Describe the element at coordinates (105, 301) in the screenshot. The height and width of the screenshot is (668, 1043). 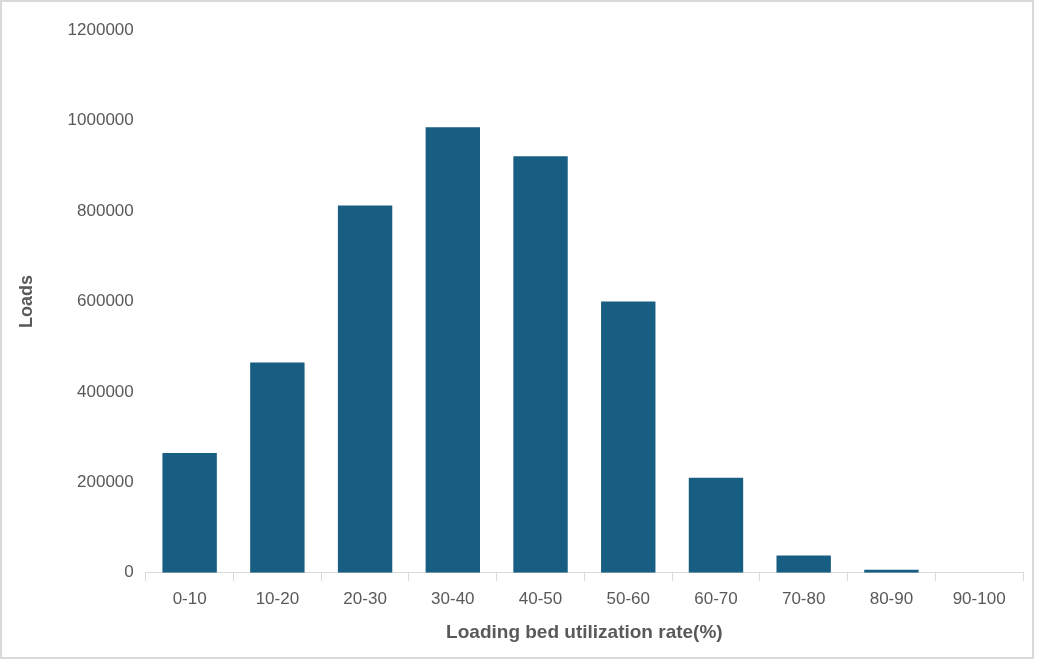
I see `y-tick-label: 600000` at that location.